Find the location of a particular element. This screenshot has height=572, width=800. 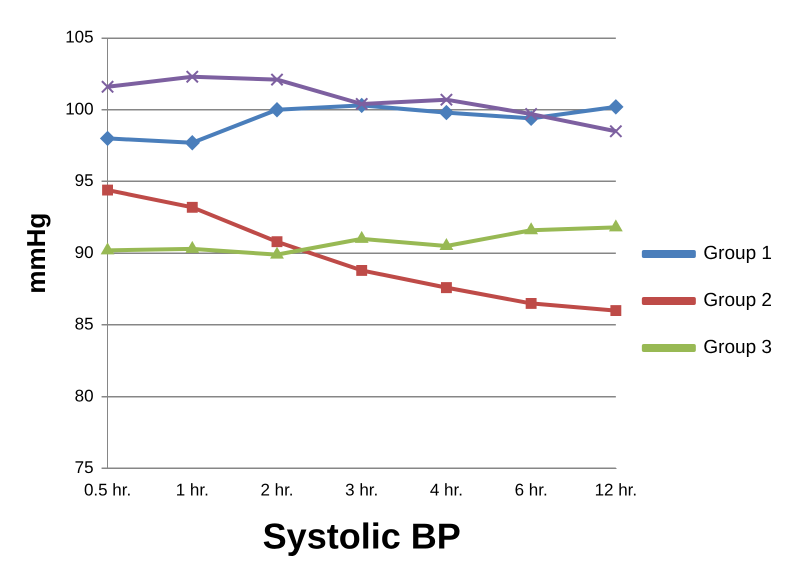

x-axis-title: Systolic BP is located at coordinates (361, 535).